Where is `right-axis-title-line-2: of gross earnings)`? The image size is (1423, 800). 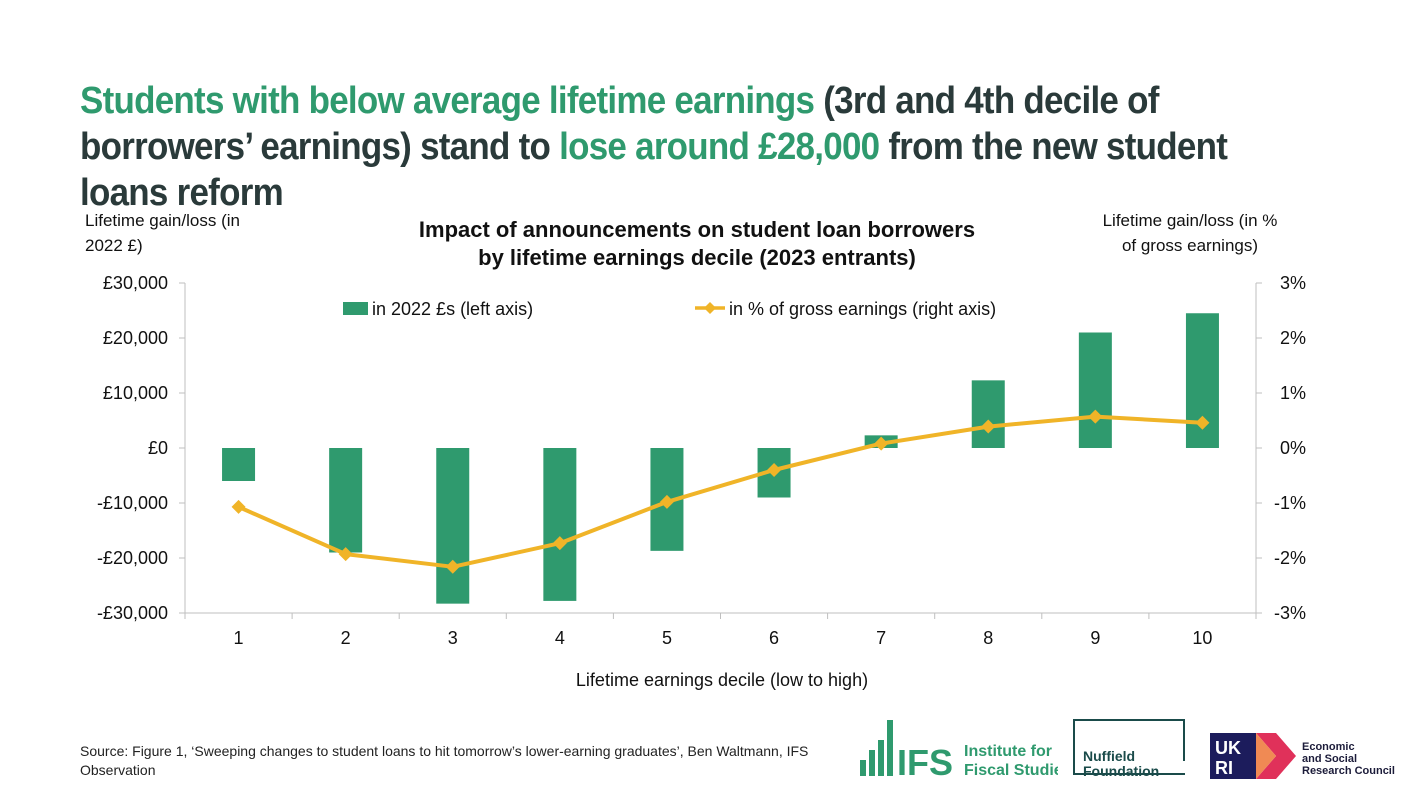
right-axis-title-line-2: of gross earnings) is located at coordinates (1190, 245).